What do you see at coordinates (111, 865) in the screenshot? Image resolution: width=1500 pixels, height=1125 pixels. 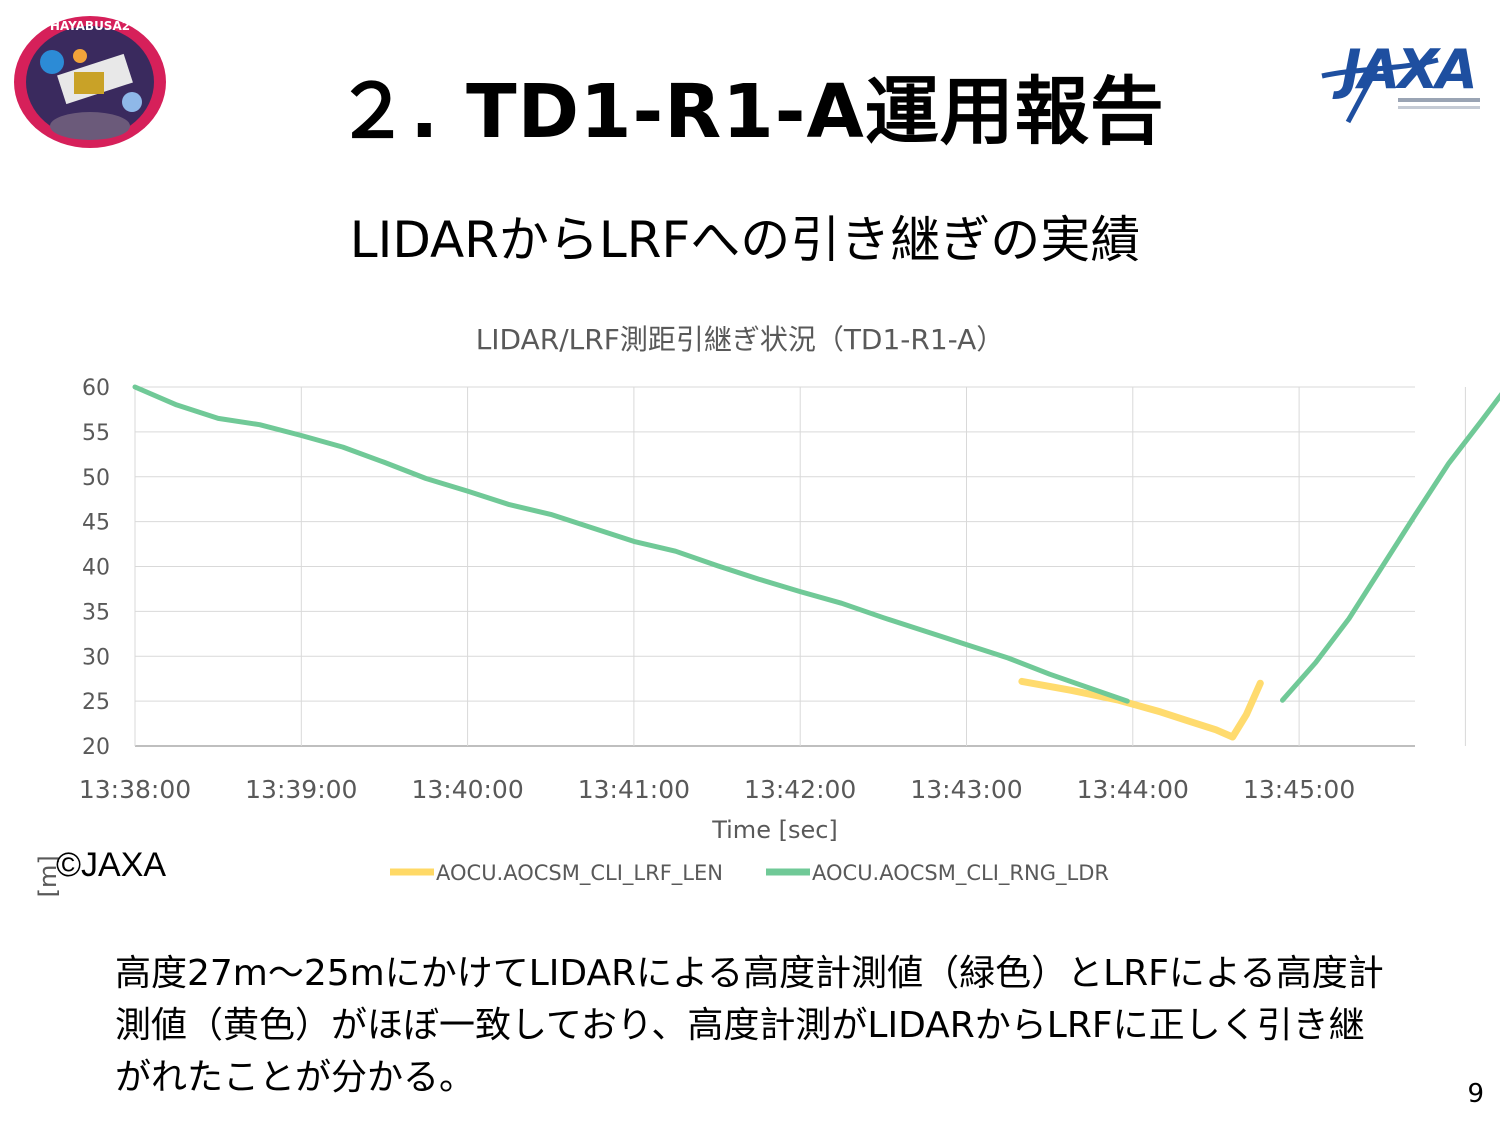 I see `copyright: ©JAXA` at bounding box center [111, 865].